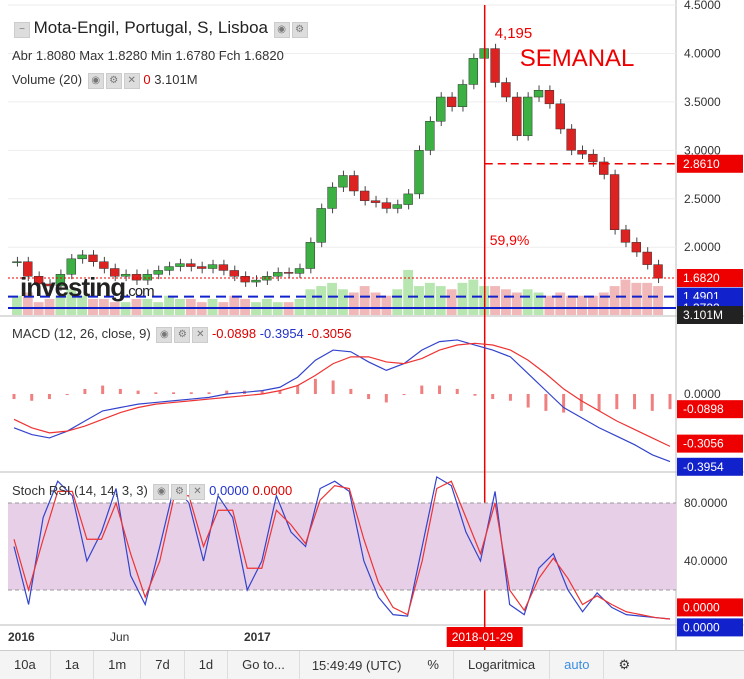 The width and height of the screenshot is (744, 679). I want to click on macd-label: -0.3954, so click(703, 467).